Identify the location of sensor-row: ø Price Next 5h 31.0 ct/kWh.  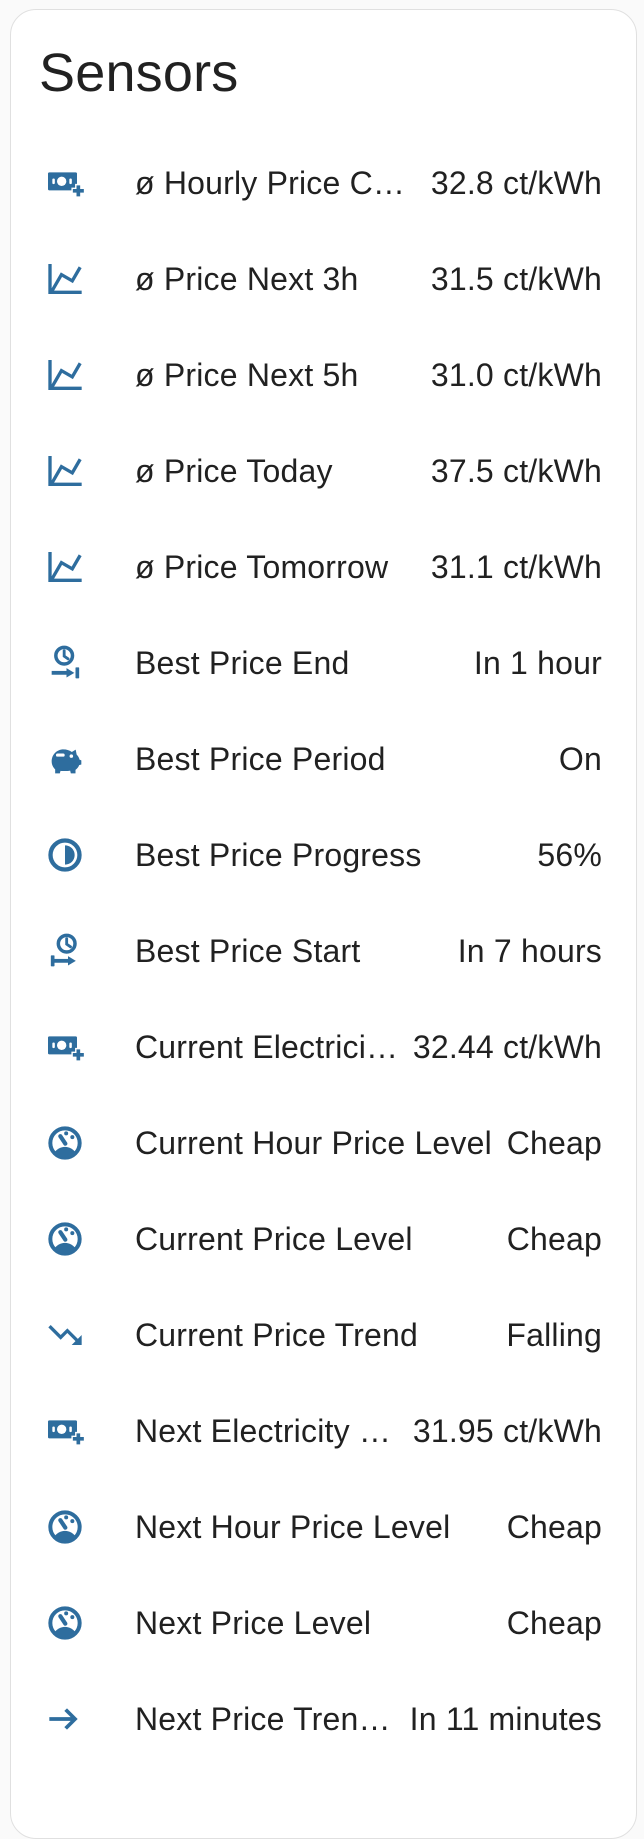
(320, 375).